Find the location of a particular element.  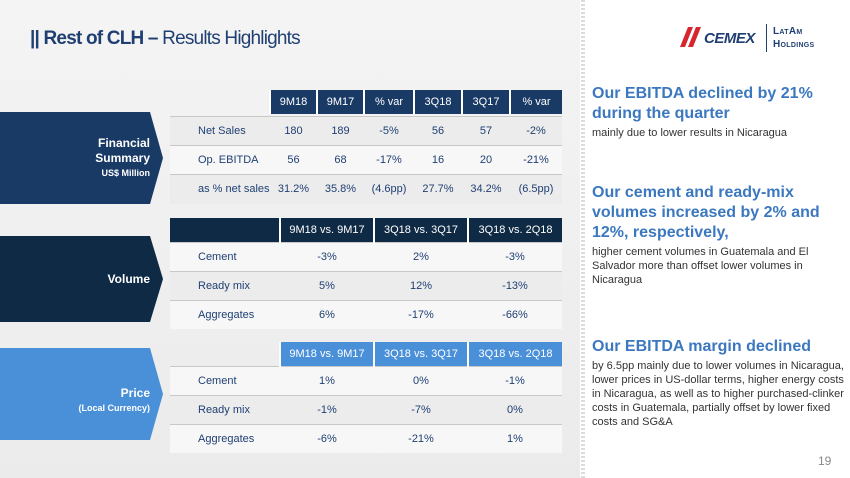

financial-shape is located at coordinates (81, 158).